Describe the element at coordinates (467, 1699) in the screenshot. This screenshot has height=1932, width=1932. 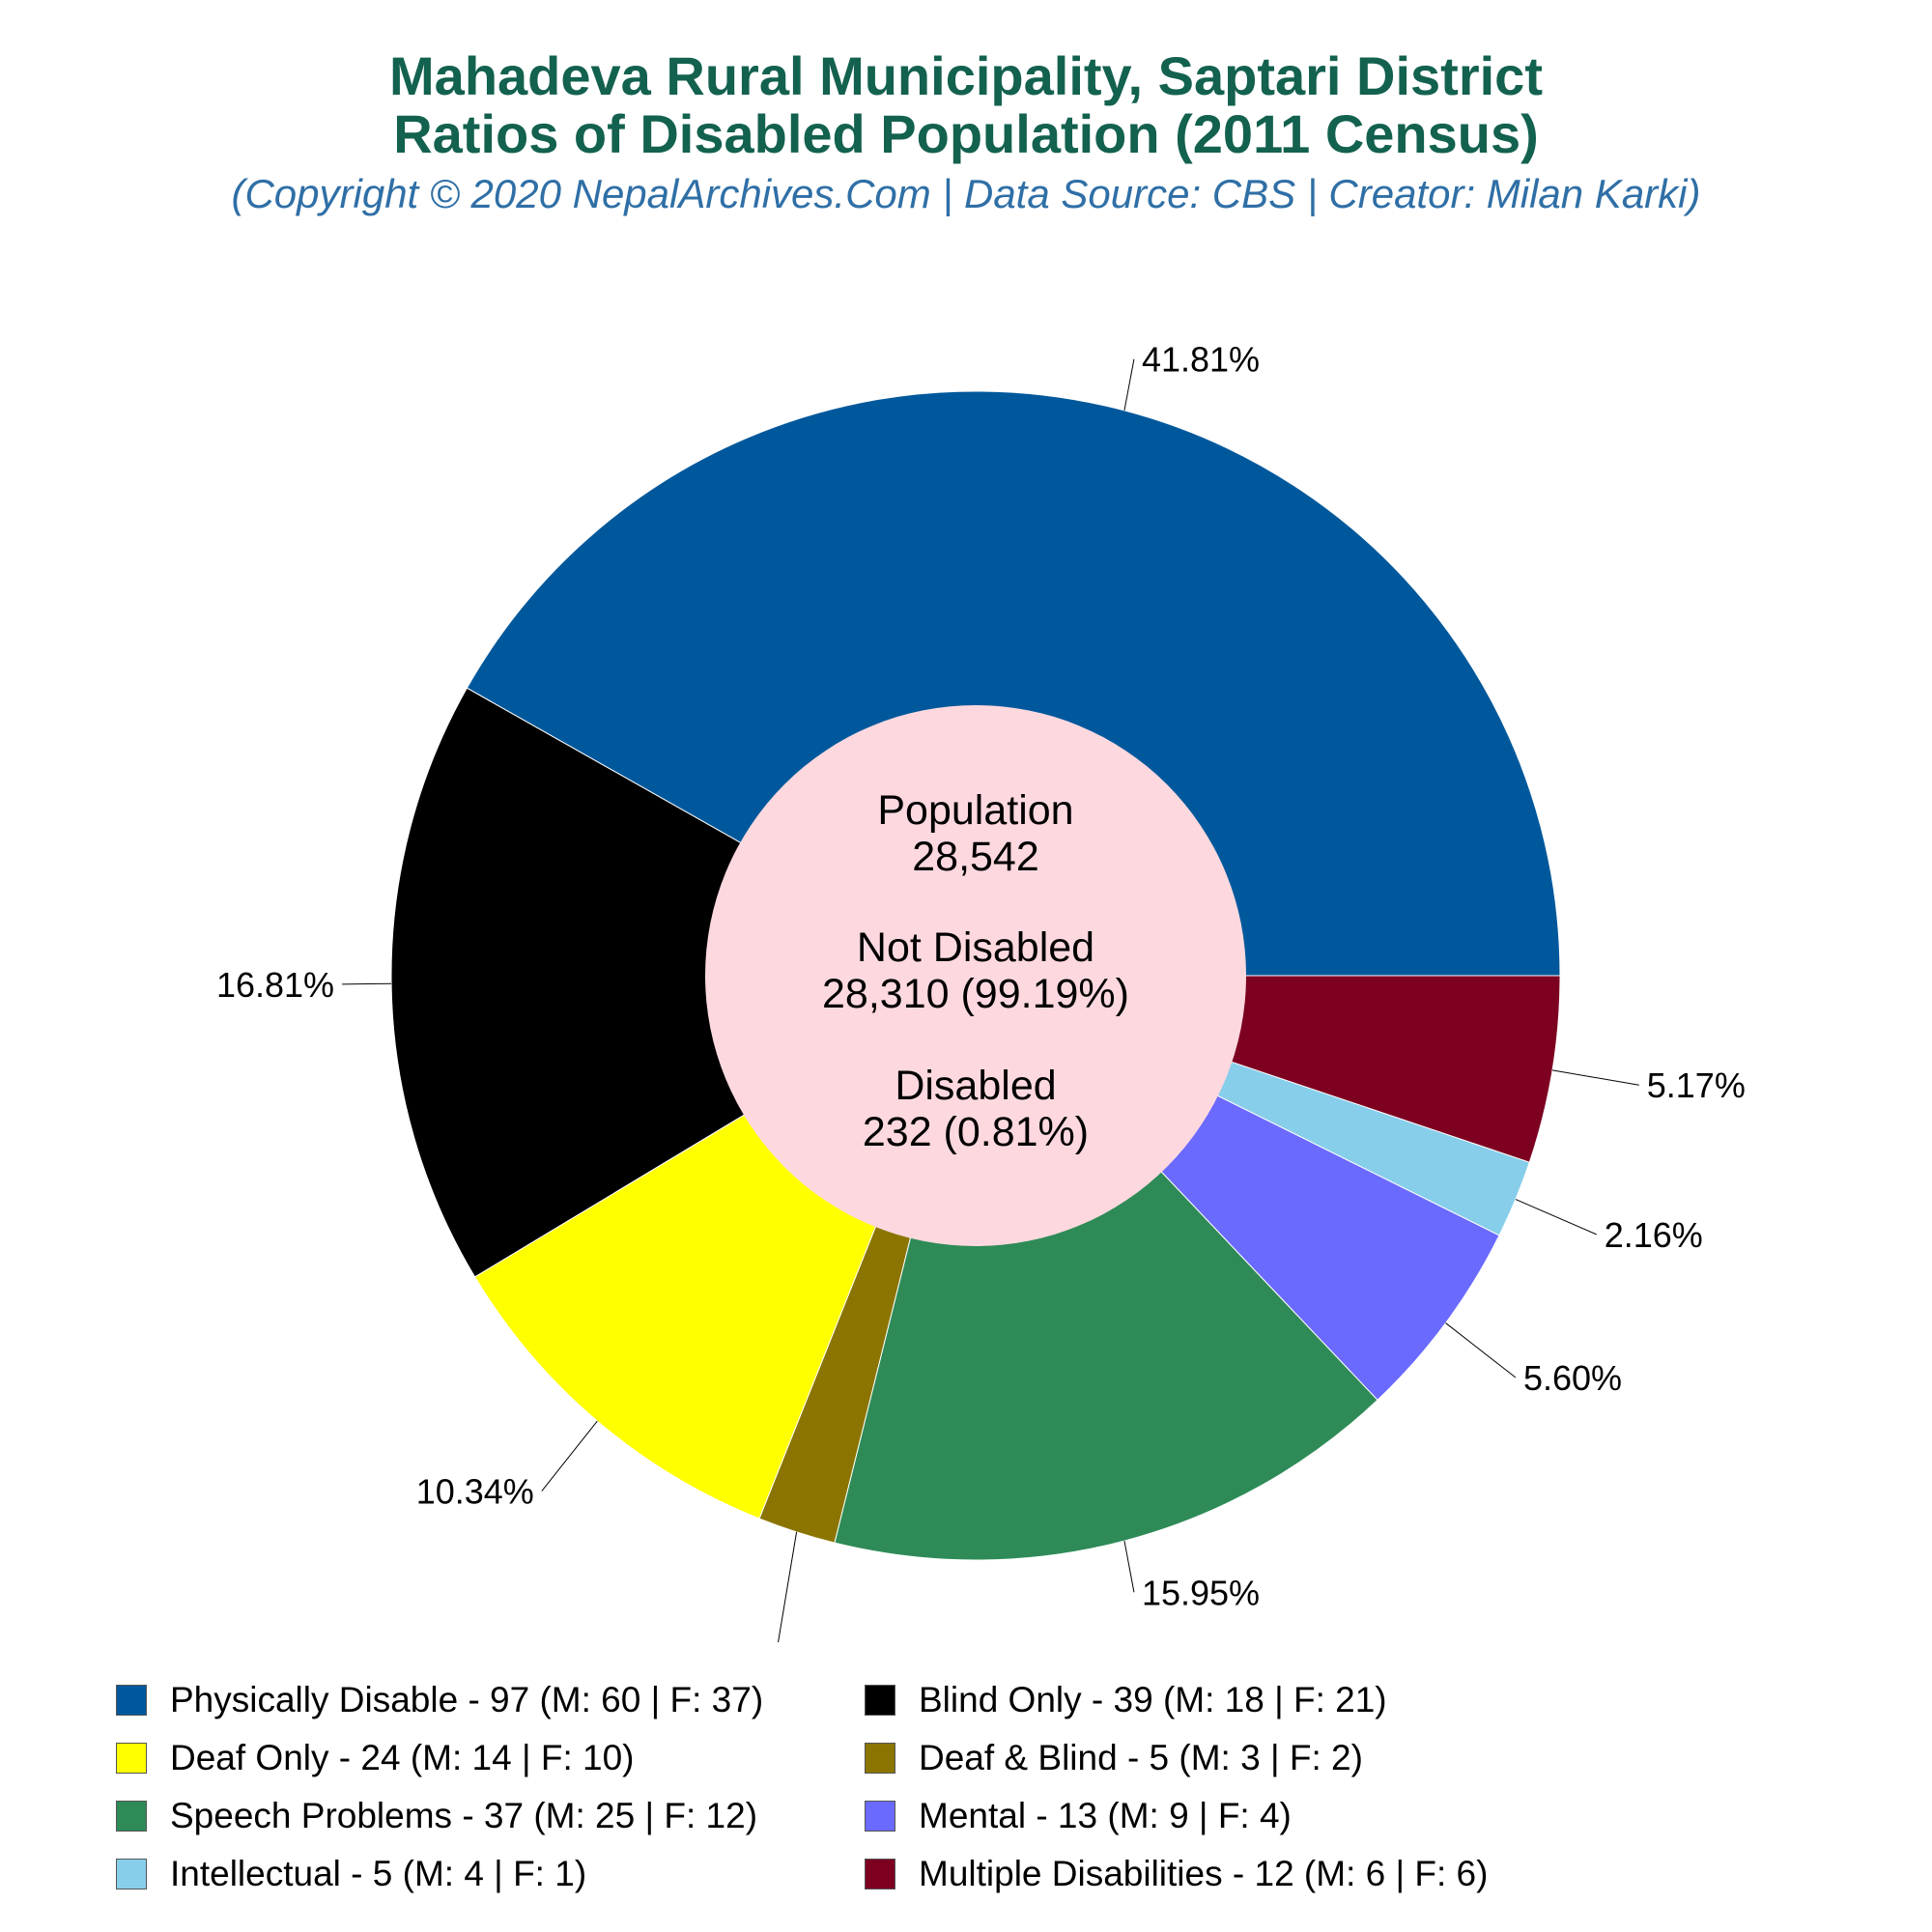
I see `legend-label: Physically Disable - 97 (M: 60 | F: 37)` at that location.